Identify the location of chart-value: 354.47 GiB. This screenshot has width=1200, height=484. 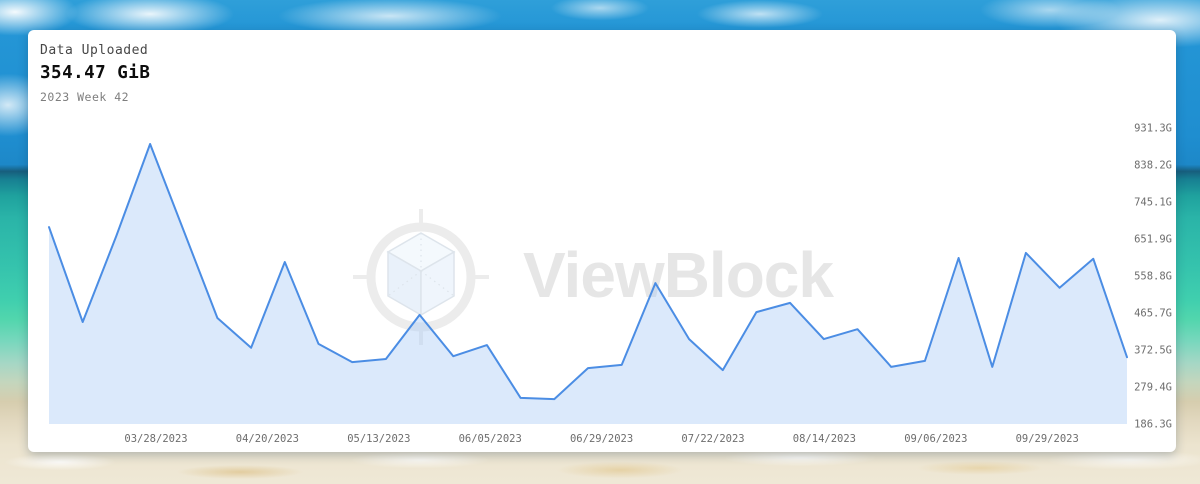
(95, 73).